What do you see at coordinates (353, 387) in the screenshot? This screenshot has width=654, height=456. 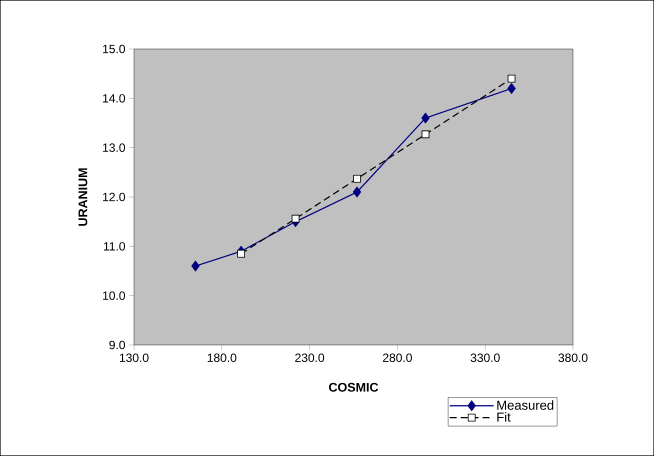 I see `x-axis-title: COSMIC` at bounding box center [353, 387].